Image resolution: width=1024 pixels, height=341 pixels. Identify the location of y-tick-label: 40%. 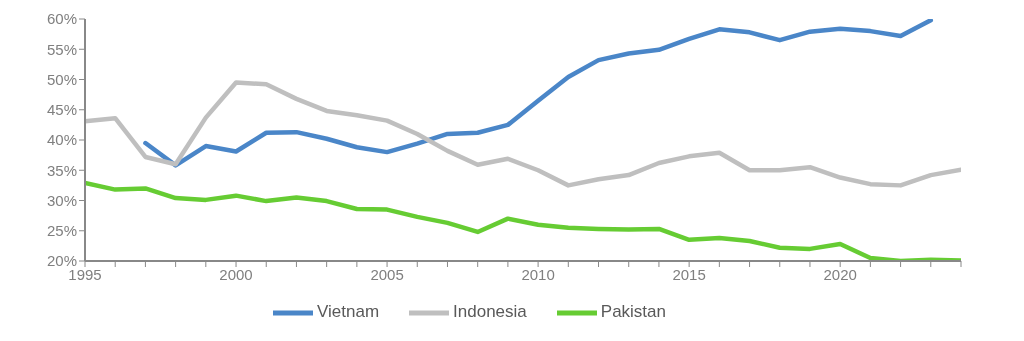
(61, 140).